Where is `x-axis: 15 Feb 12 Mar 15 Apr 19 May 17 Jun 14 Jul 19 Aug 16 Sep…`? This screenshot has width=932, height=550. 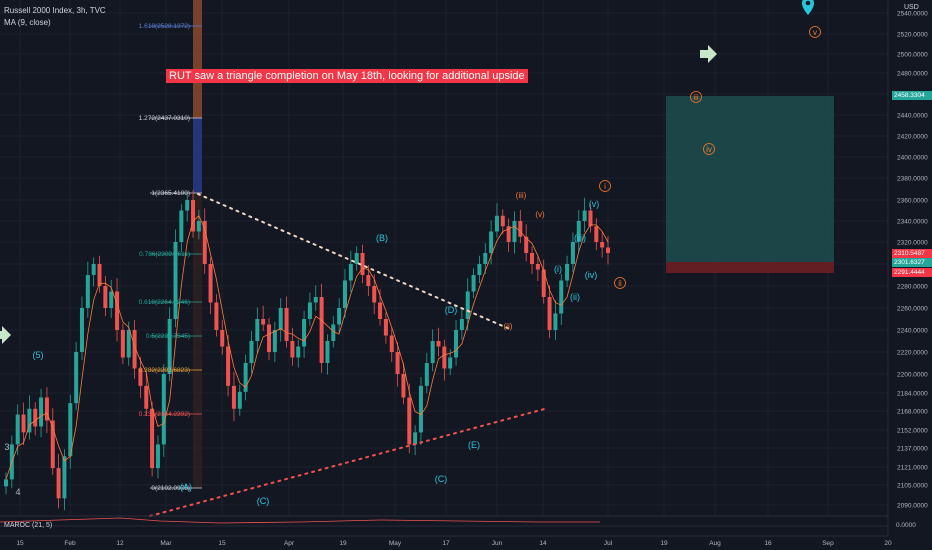
x-axis: 15 Feb 12 Mar 15 Apr 19 May 17 Jun 14 Jul 19 Aug 16 Sep… is located at coordinates (454, 543).